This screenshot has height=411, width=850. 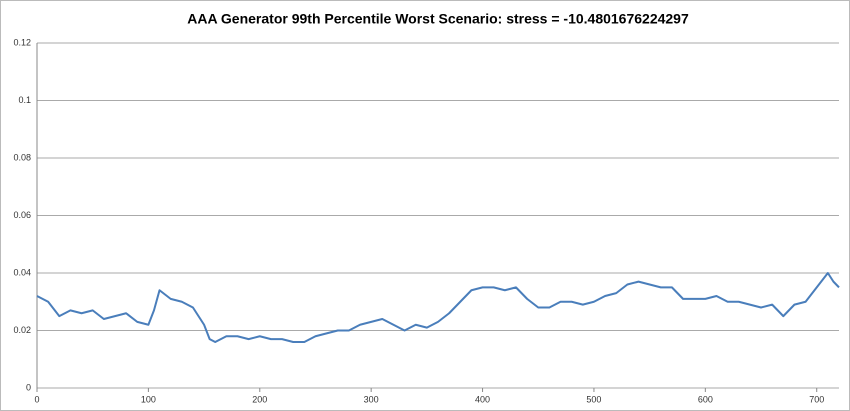 I want to click on y-tick-label: 0, so click(x=28, y=387).